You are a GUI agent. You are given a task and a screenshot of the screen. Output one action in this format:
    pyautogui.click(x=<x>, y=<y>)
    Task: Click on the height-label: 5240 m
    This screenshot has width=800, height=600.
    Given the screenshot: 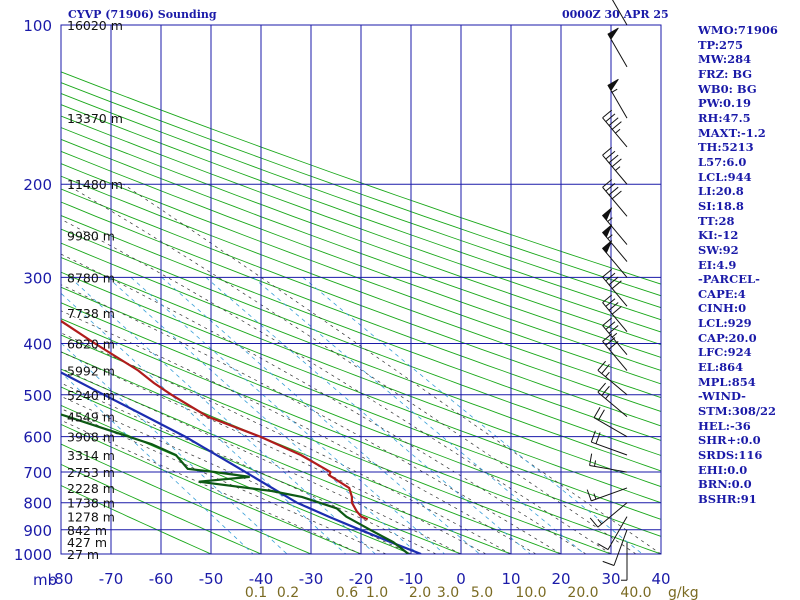 What is the action you would take?
    pyautogui.click(x=91, y=395)
    